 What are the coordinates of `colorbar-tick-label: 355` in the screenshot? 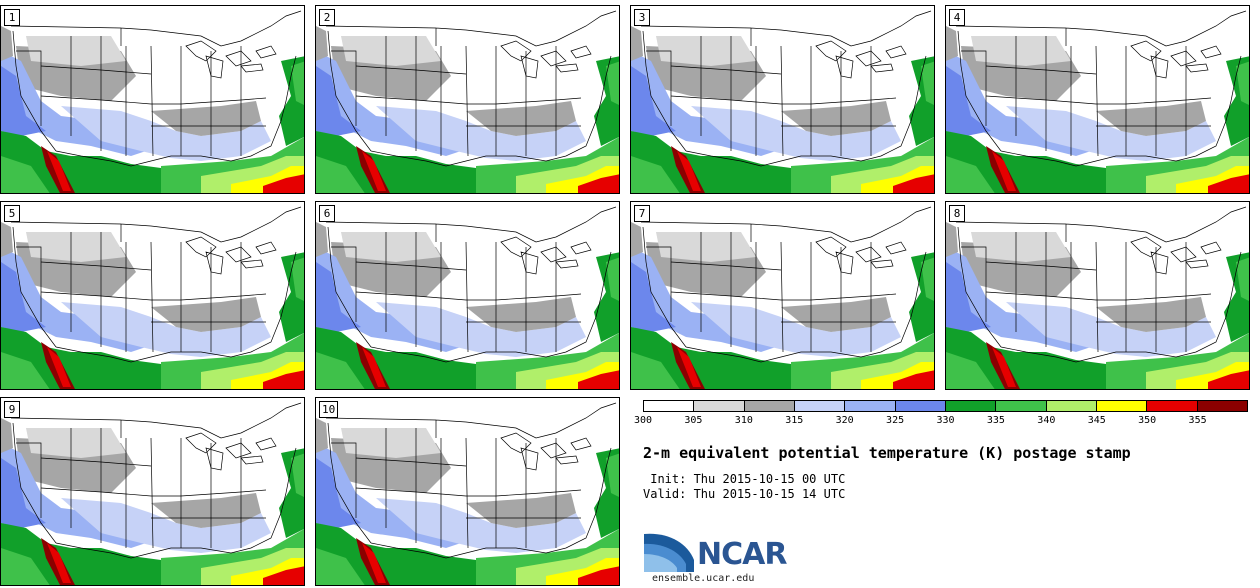 It's located at (1197, 420).